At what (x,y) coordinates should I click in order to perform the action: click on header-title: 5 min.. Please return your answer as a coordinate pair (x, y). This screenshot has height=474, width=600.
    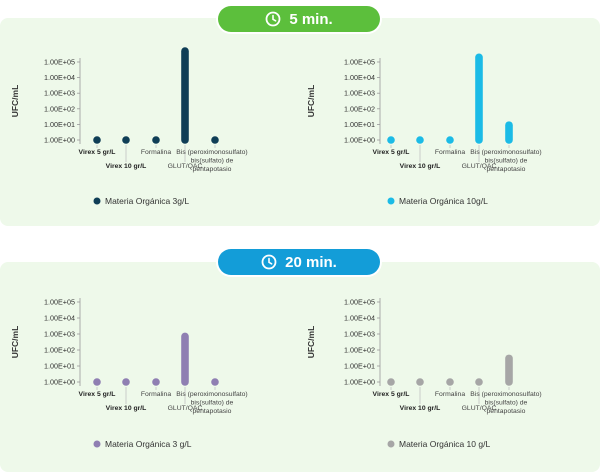
    Looking at the image, I should click on (311, 19).